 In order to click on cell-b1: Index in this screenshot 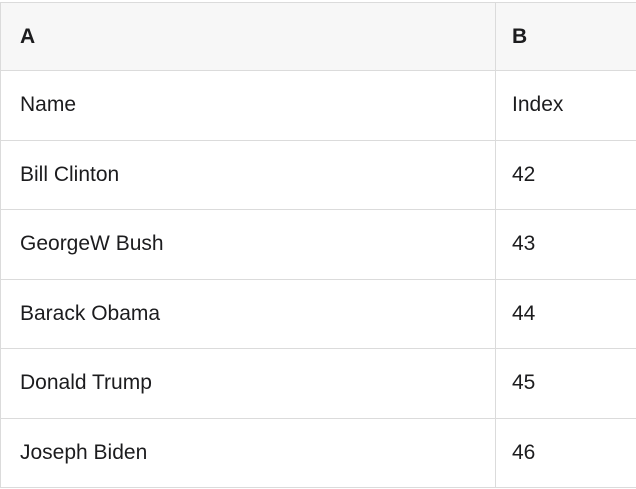, I will do `click(538, 105)`.